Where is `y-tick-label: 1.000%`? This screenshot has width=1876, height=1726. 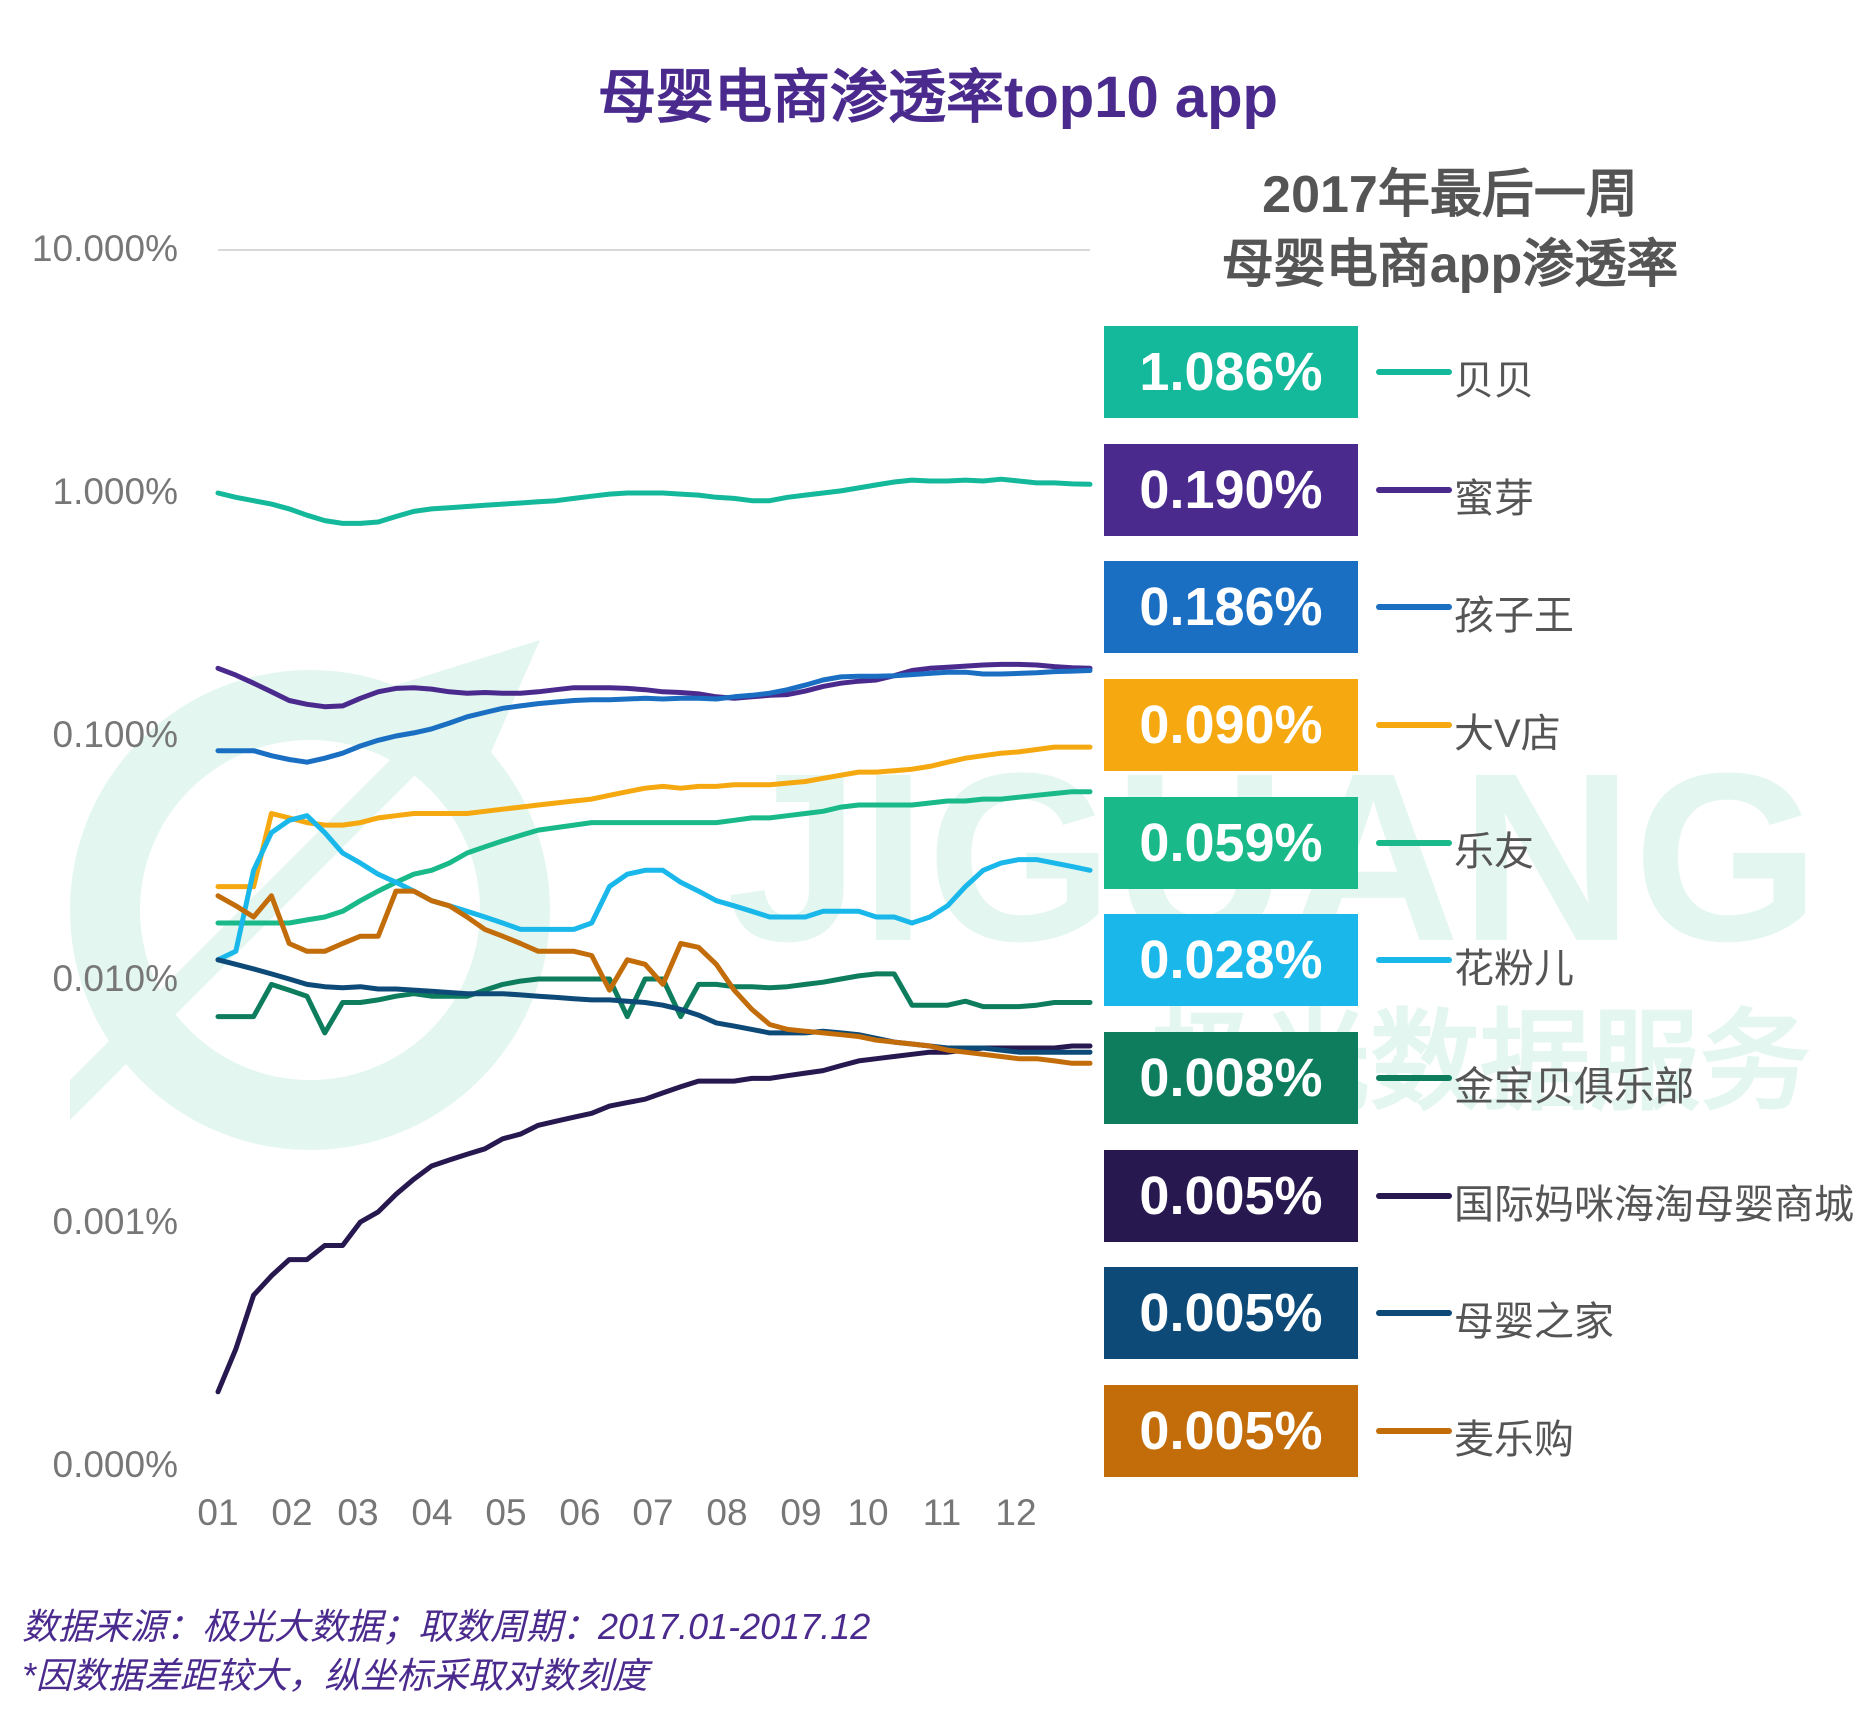
y-tick-label: 1.000% is located at coordinates (115, 491).